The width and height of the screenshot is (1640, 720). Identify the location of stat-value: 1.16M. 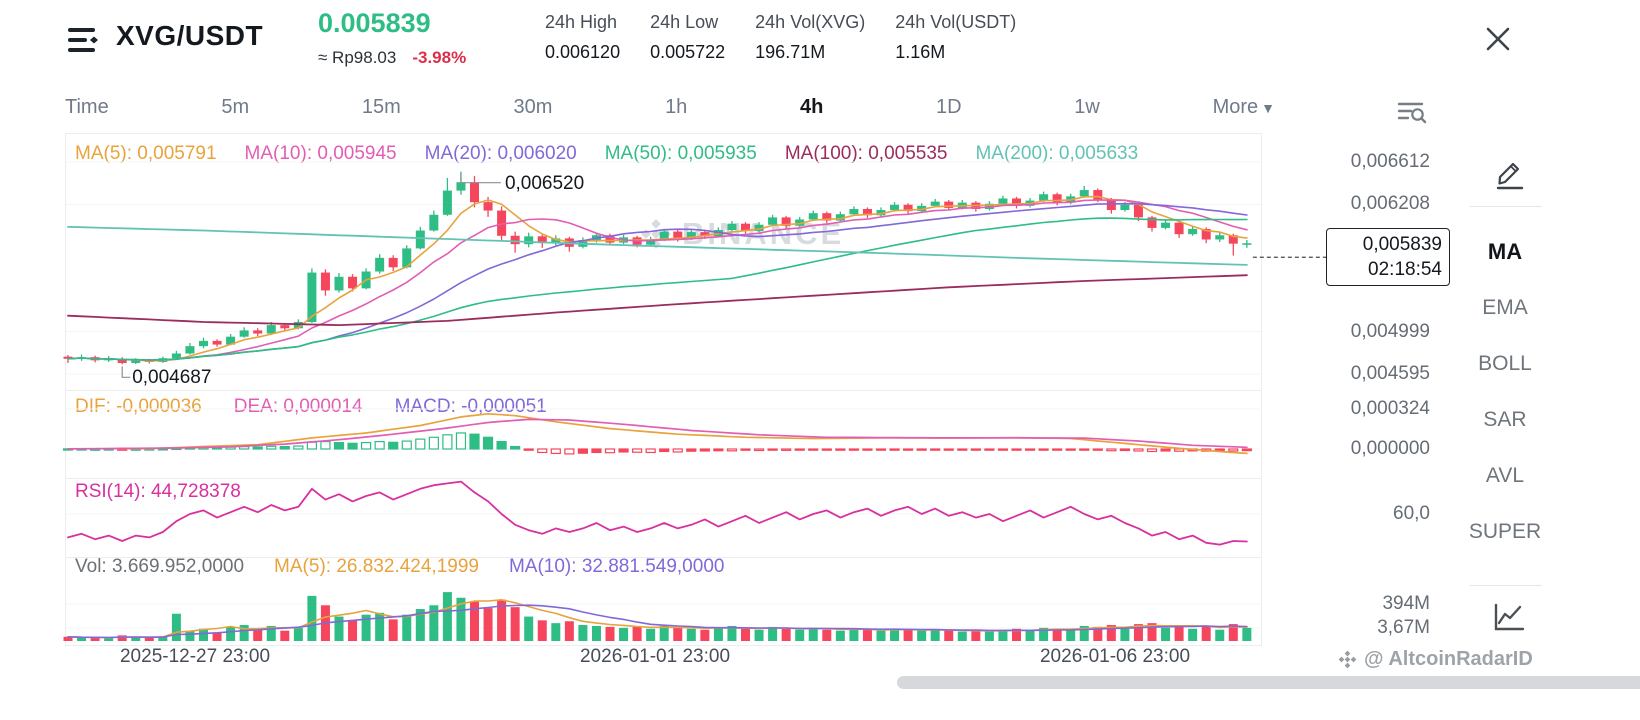
(920, 52).